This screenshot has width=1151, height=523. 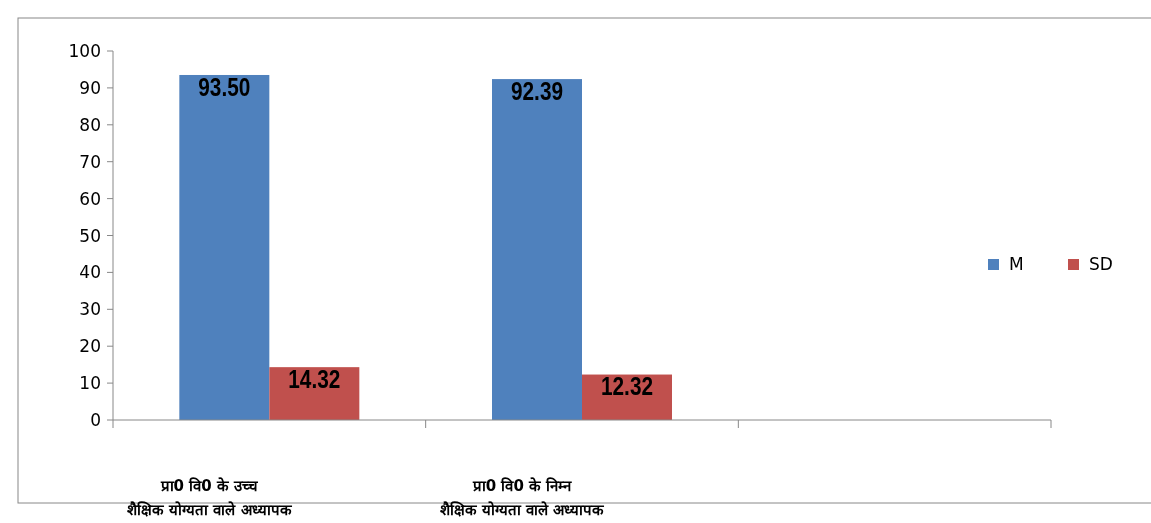 I want to click on y-tick-label: 20, so click(x=90, y=346).